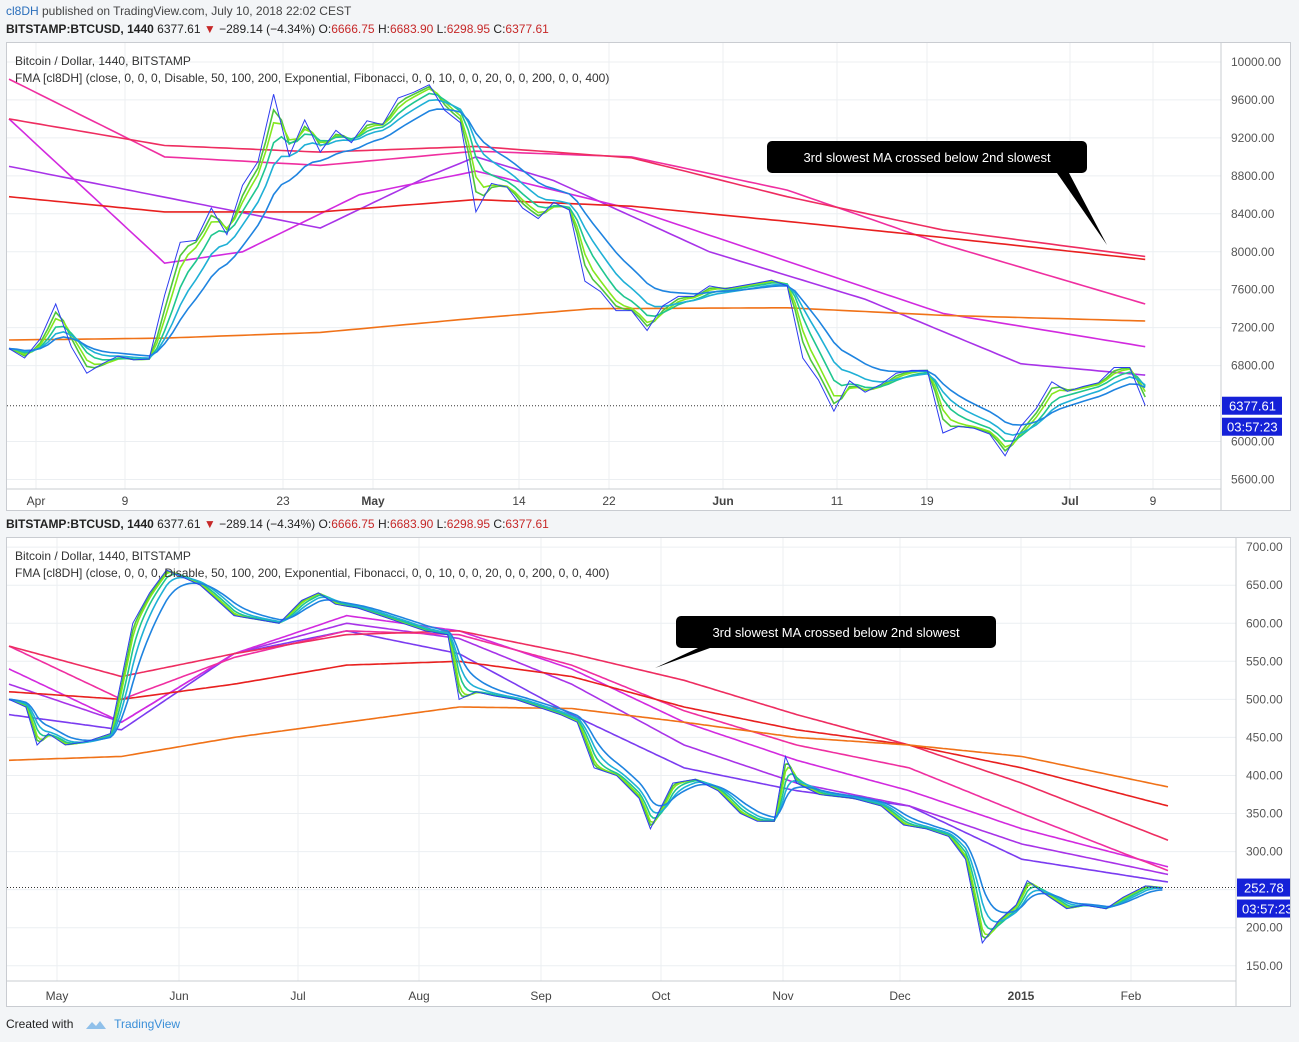 The height and width of the screenshot is (1042, 1299). What do you see at coordinates (541, 996) in the screenshot?
I see `x-tick-label: Sep` at bounding box center [541, 996].